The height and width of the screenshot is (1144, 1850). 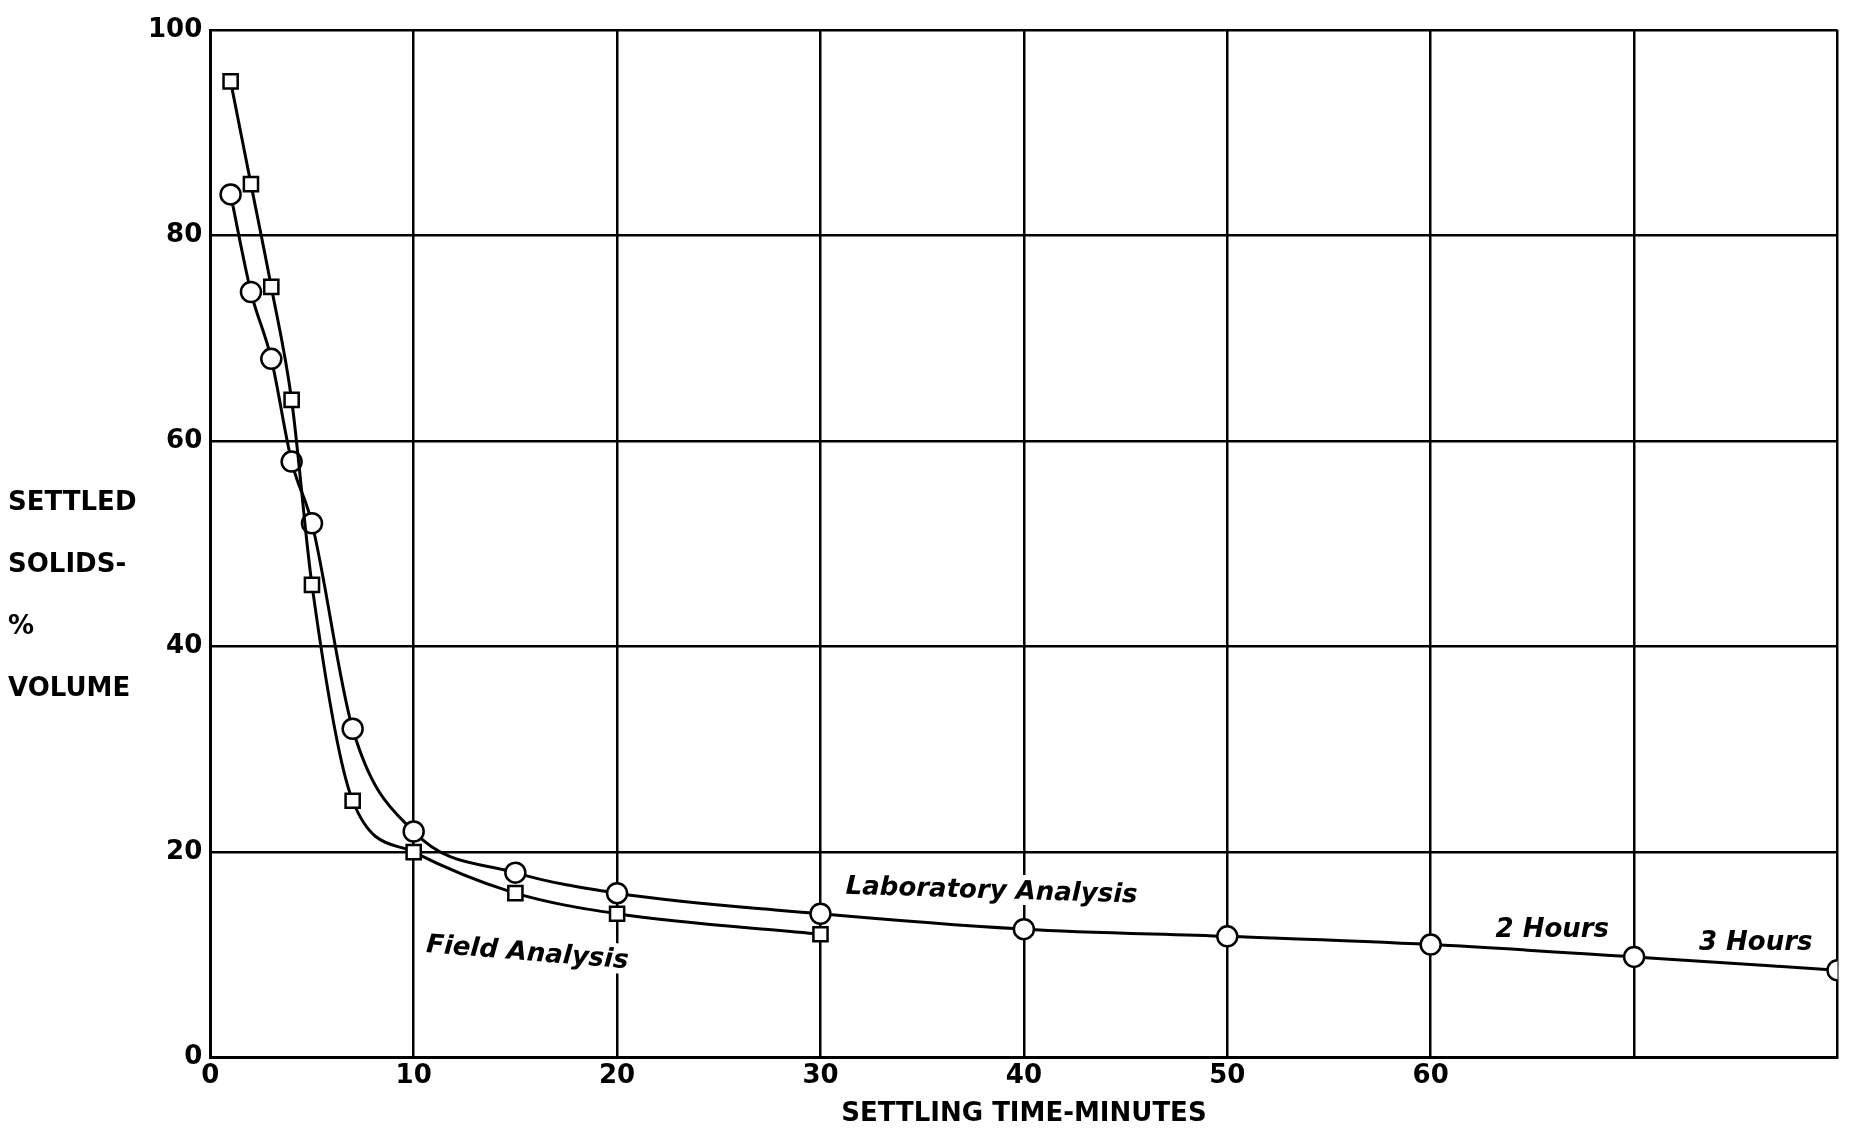 What do you see at coordinates (184, 438) in the screenshot?
I see `y-tick-label: 60` at bounding box center [184, 438].